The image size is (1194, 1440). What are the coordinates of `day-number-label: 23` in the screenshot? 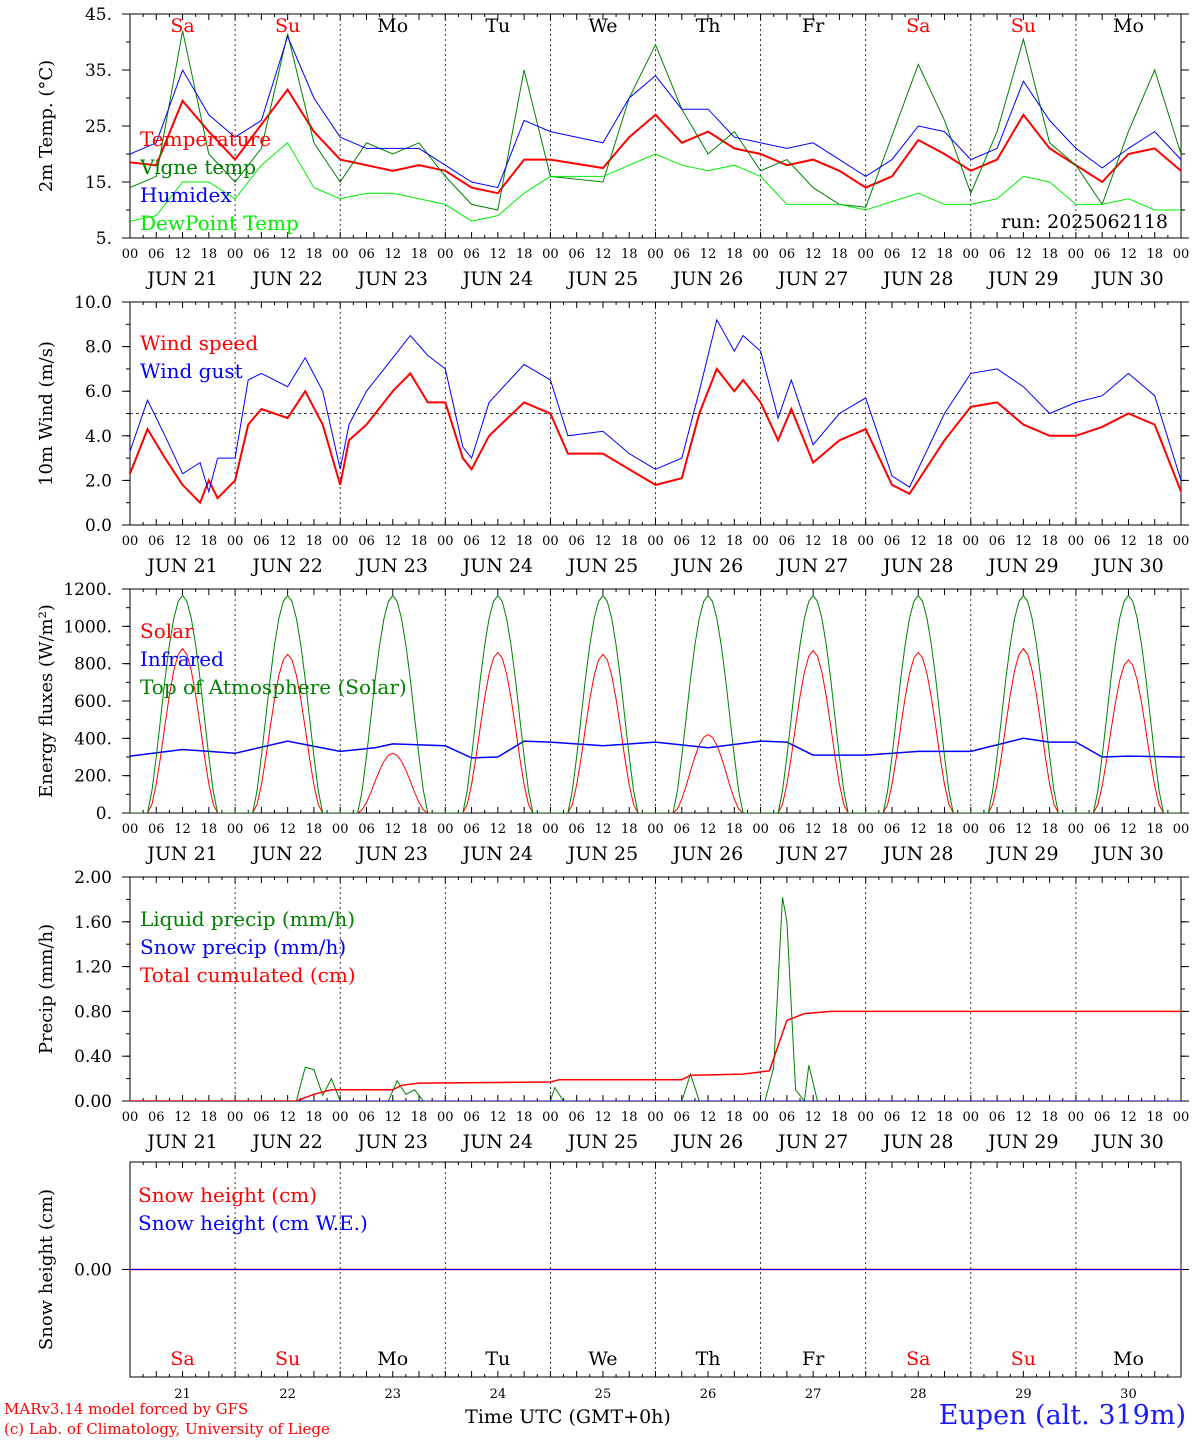 It's located at (392, 1394).